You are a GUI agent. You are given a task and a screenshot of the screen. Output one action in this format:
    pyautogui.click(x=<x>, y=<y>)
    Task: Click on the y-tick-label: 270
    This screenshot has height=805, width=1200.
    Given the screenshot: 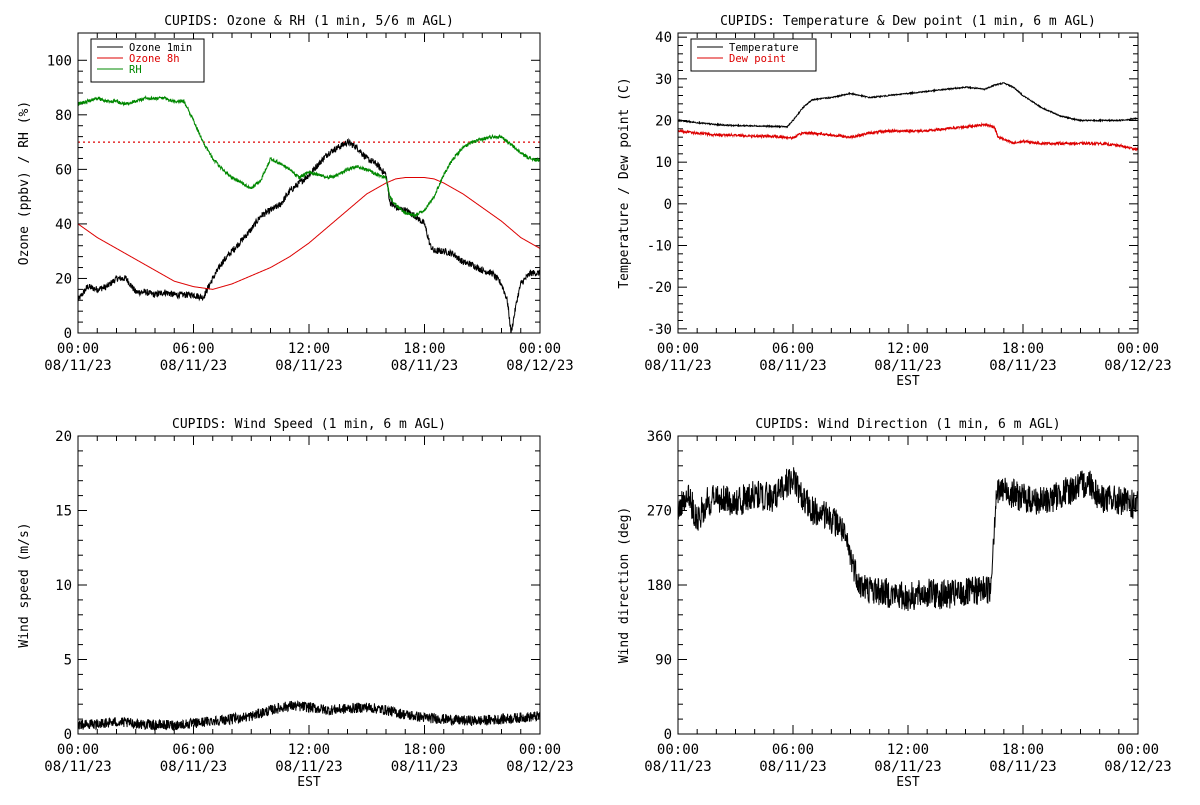 What is the action you would take?
    pyautogui.click(x=659, y=512)
    